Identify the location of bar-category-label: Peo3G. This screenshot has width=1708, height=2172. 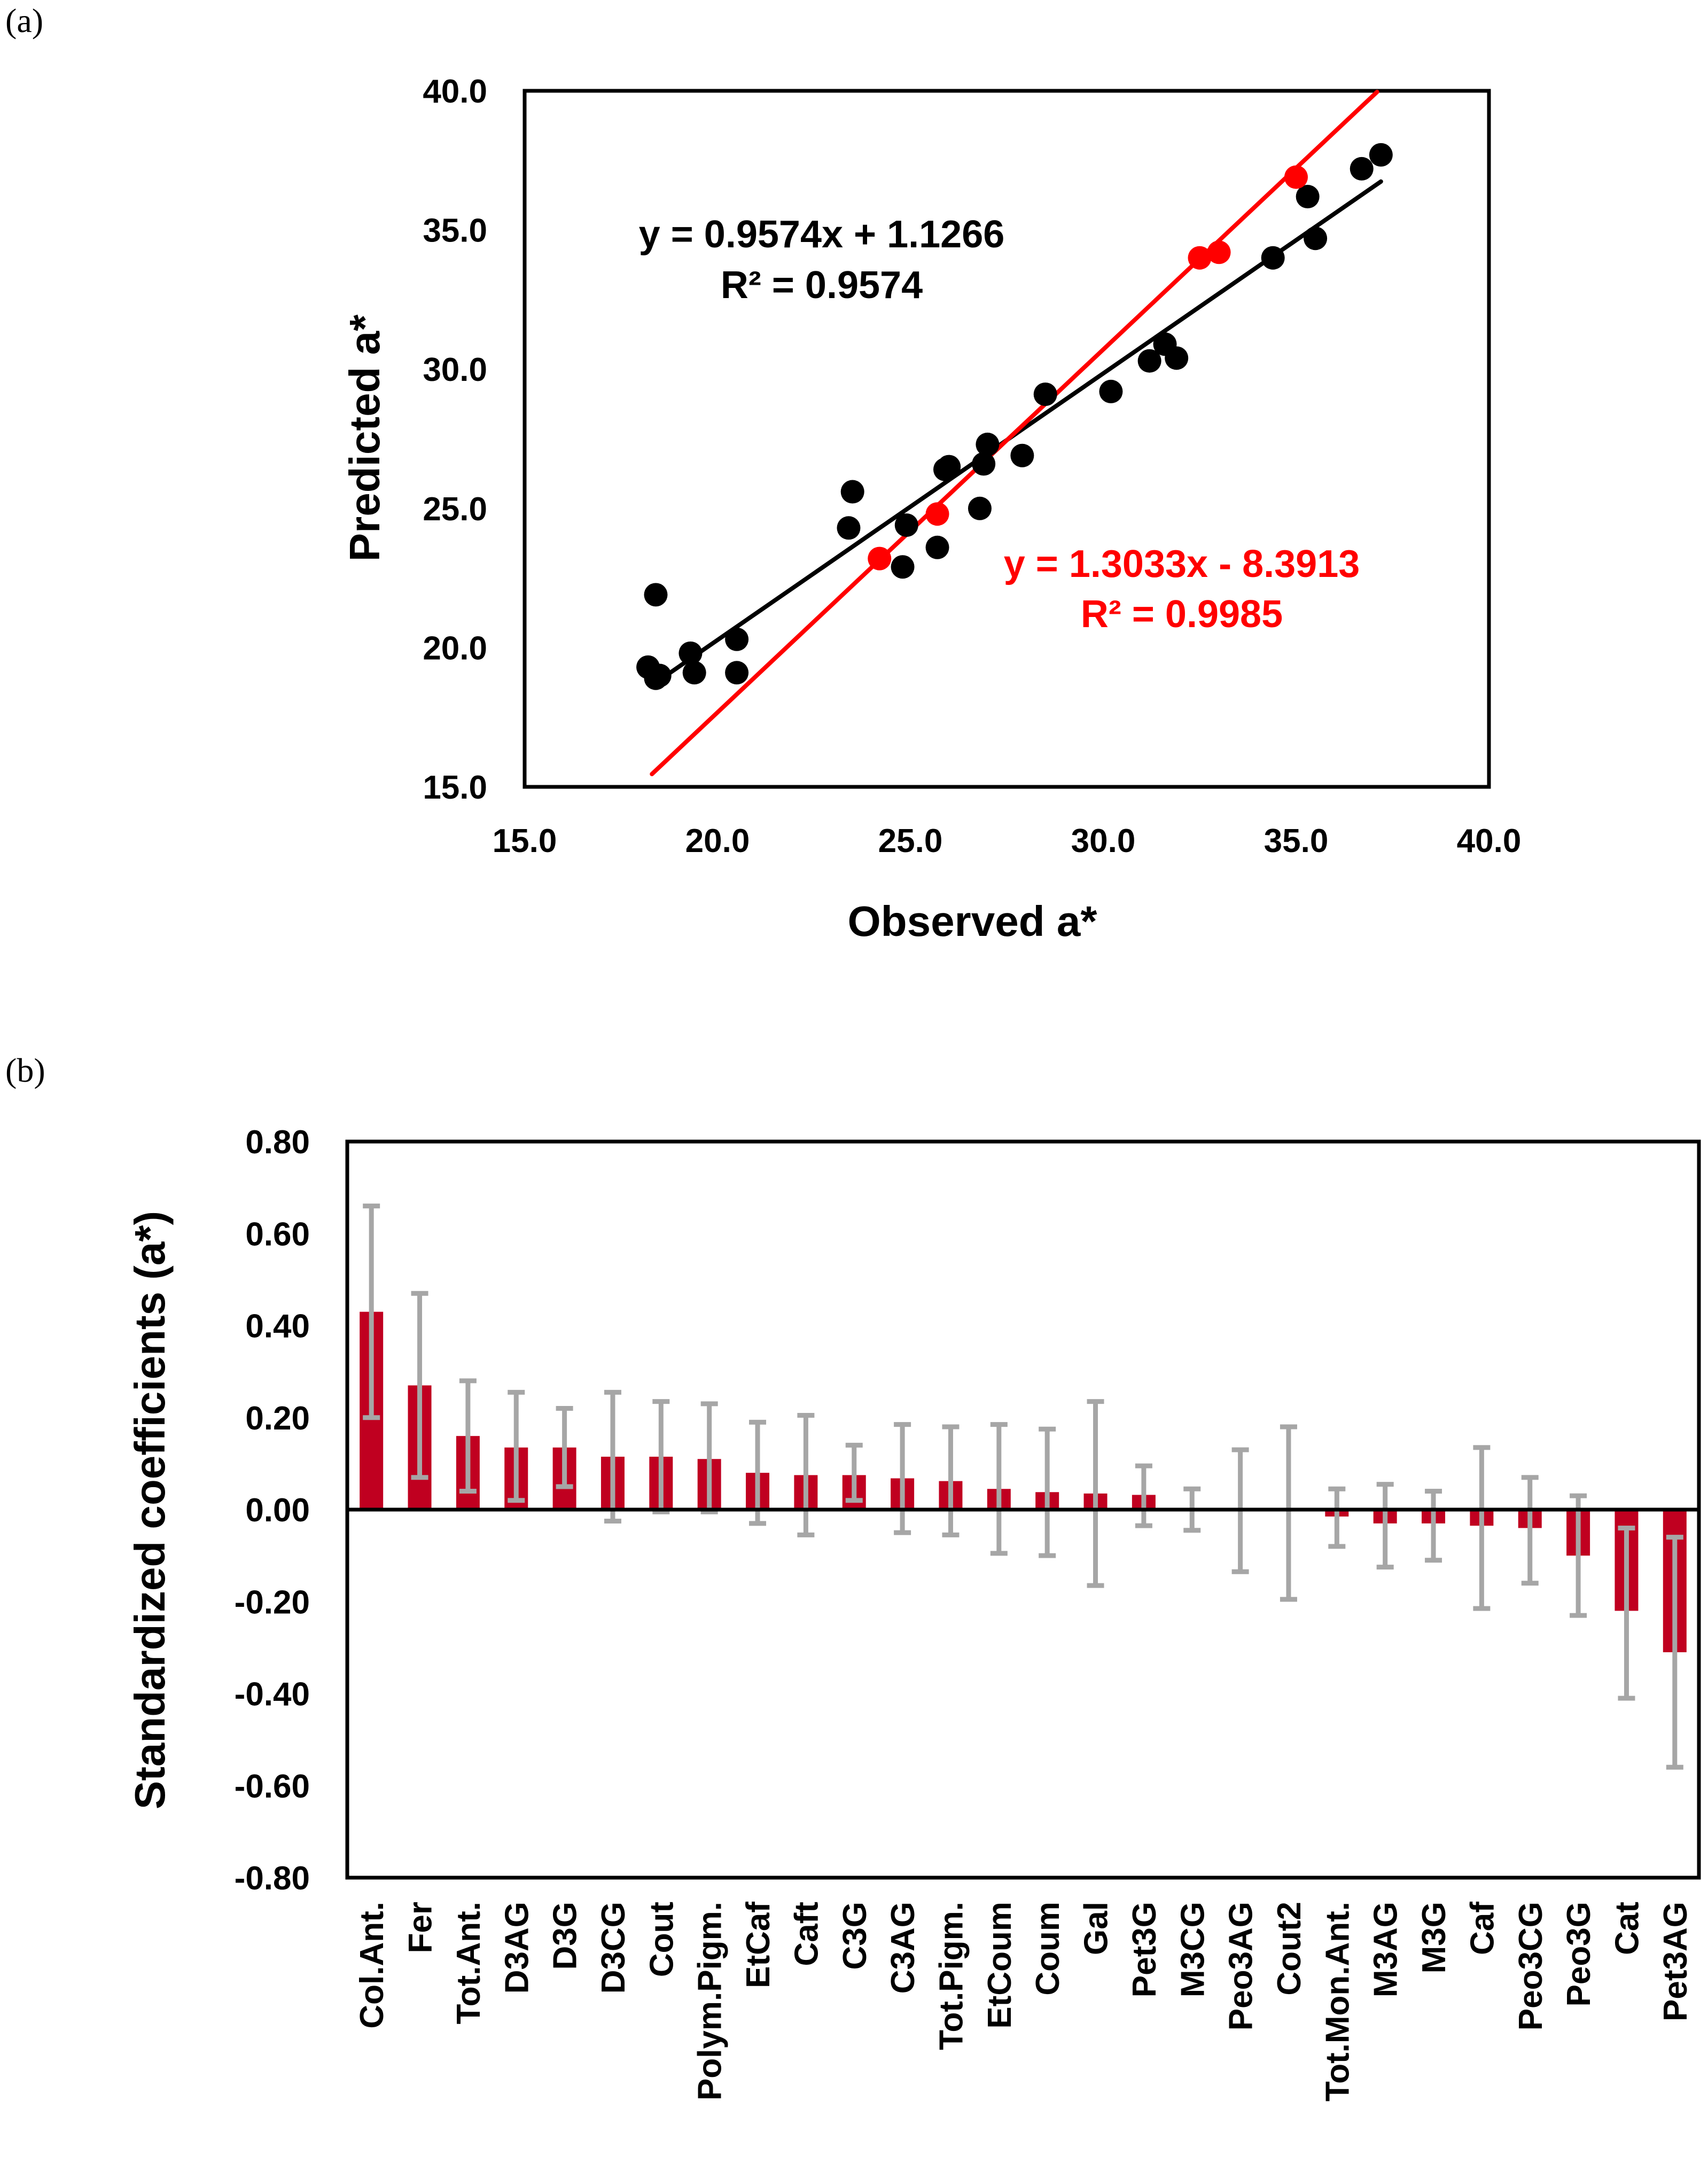
(1579, 1954).